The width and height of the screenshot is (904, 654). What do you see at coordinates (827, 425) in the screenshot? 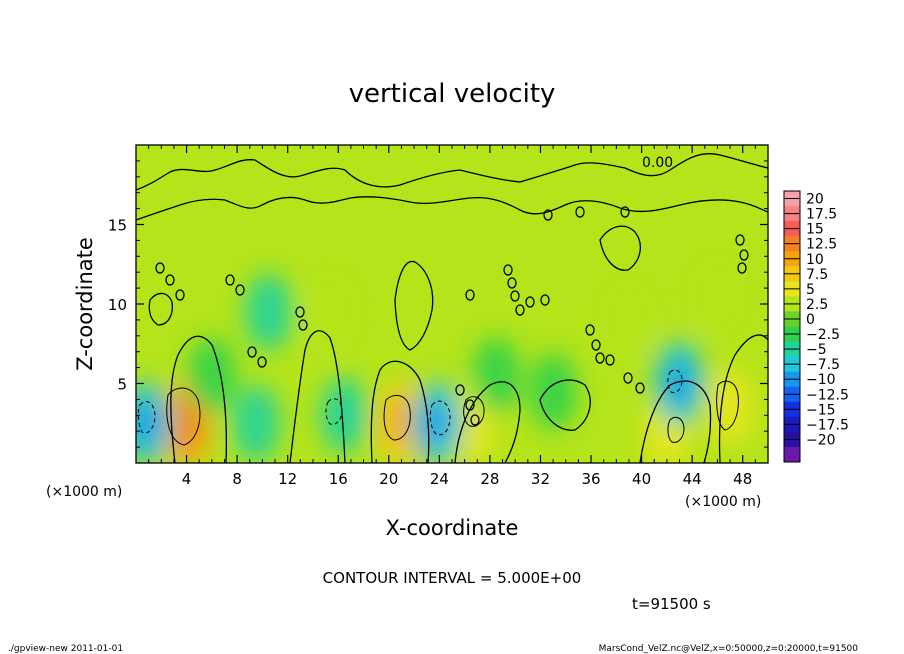
I see `colorbar-label: −17.5` at bounding box center [827, 425].